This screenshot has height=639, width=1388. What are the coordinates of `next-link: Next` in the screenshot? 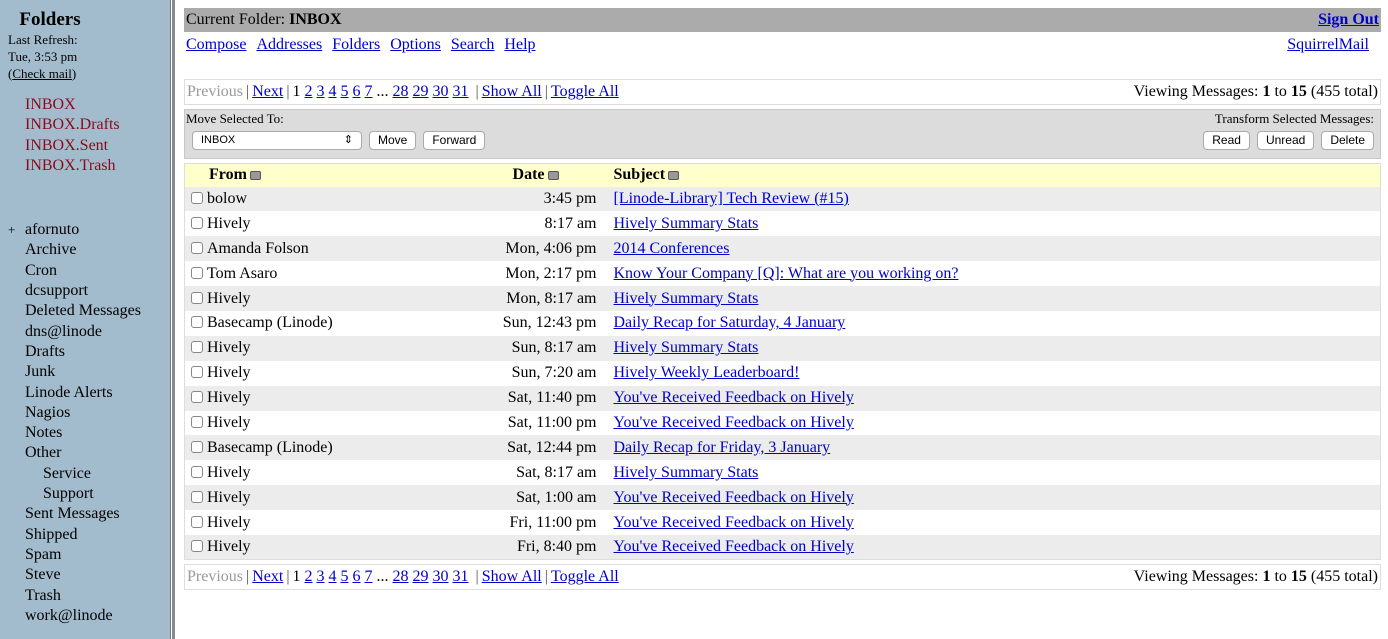 It's located at (268, 577).